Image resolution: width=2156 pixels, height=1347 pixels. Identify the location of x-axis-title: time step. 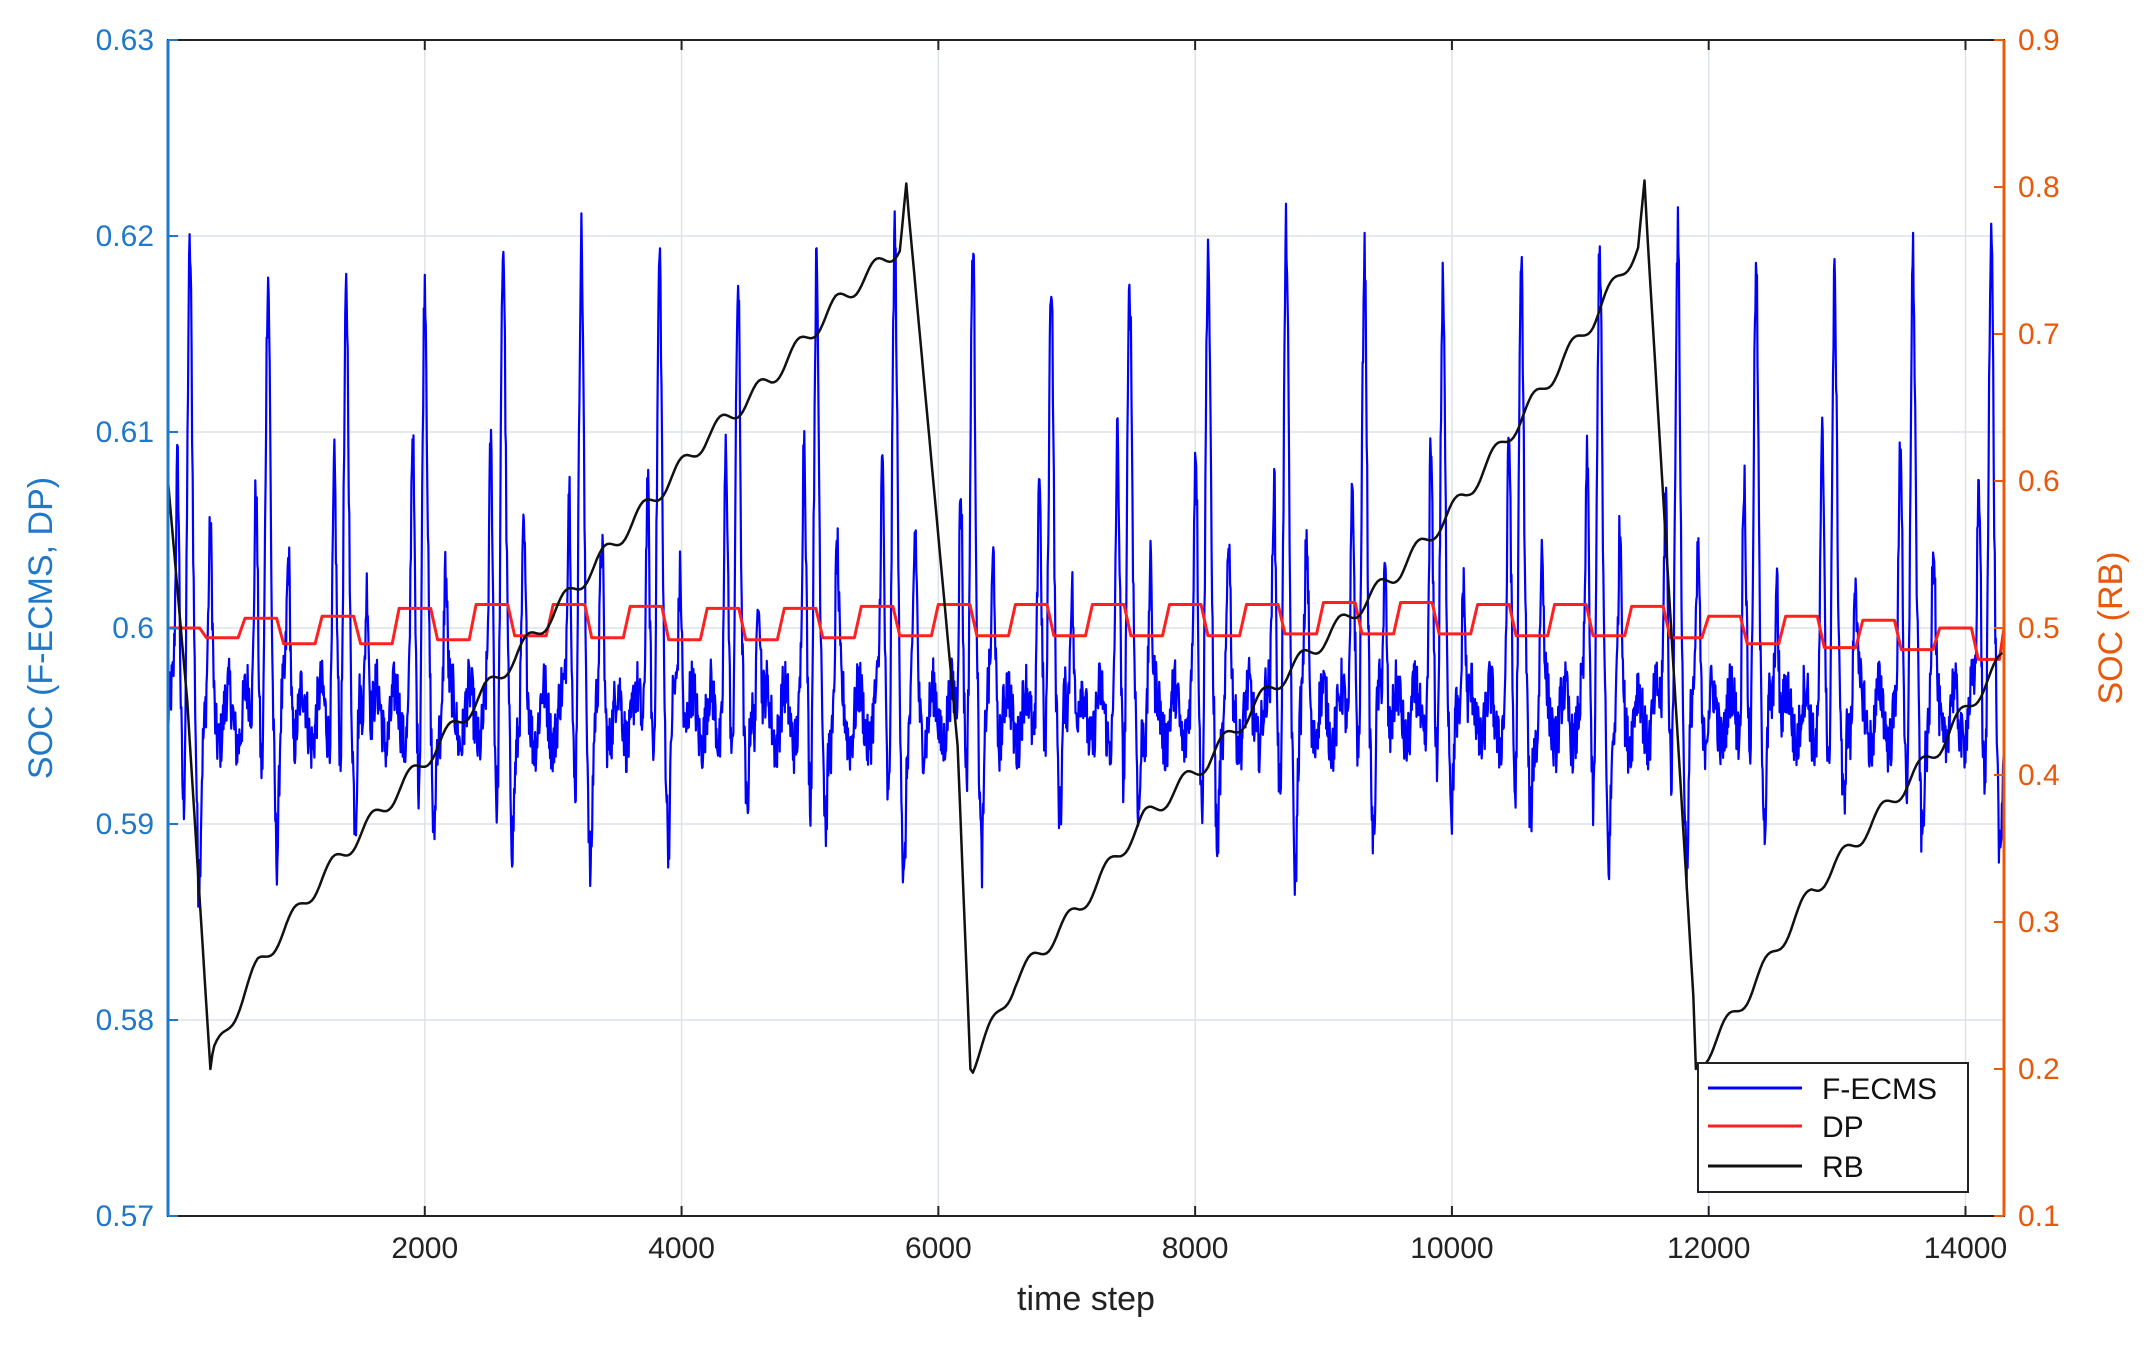
(1086, 1299).